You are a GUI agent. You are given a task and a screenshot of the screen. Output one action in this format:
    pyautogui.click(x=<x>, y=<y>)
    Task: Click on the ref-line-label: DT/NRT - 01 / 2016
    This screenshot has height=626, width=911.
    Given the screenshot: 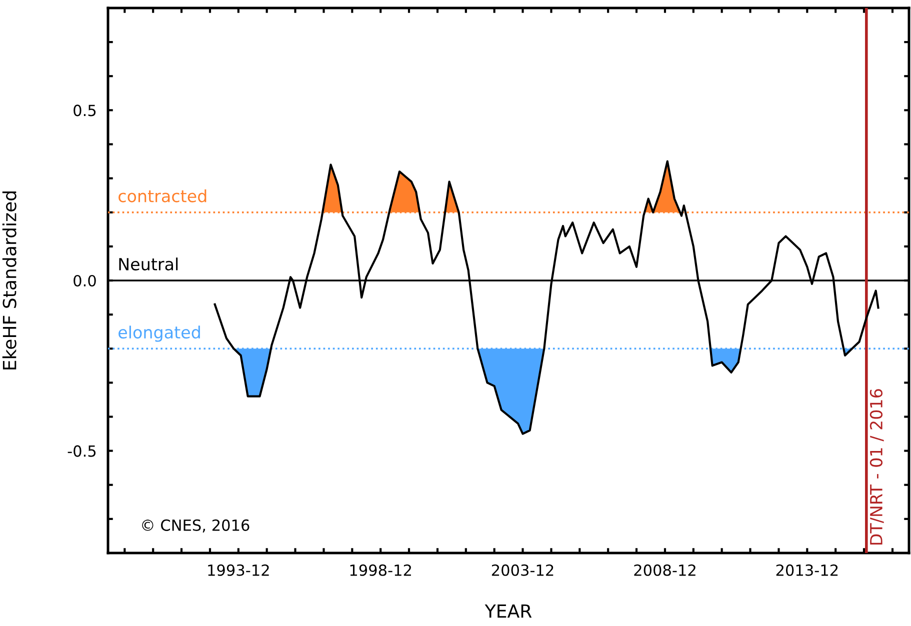 What is the action you would take?
    pyautogui.click(x=877, y=467)
    